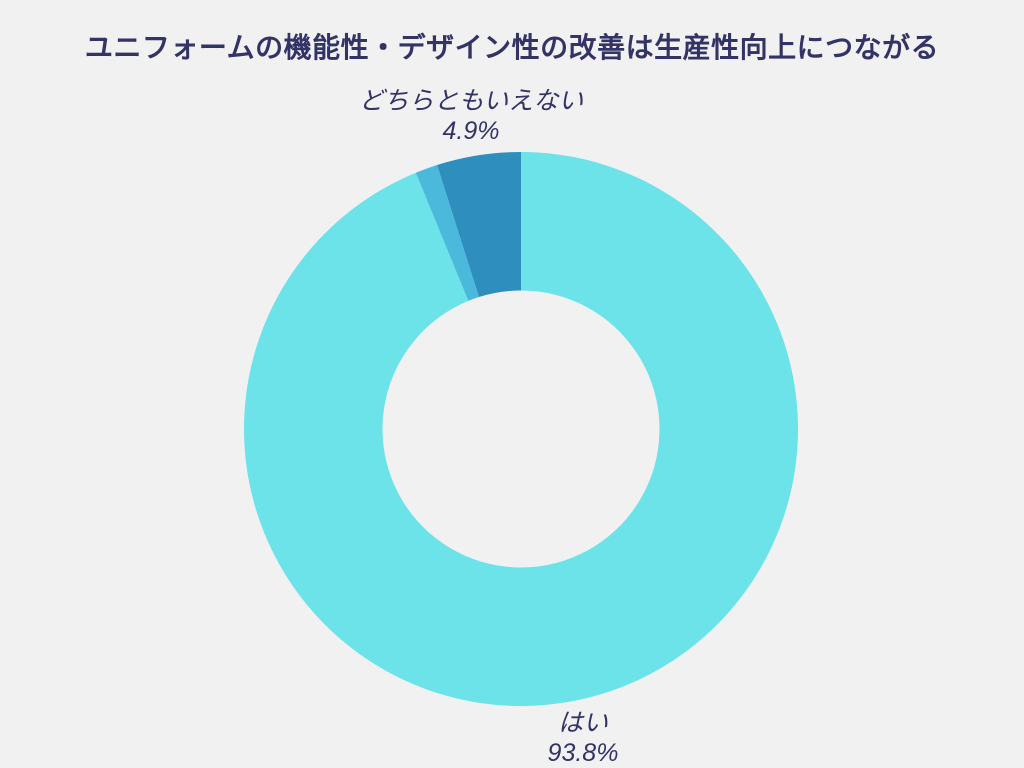 Image resolution: width=1024 pixels, height=768 pixels. I want to click on slice-label-dochira-name: どちらともいえない, so click(471, 101).